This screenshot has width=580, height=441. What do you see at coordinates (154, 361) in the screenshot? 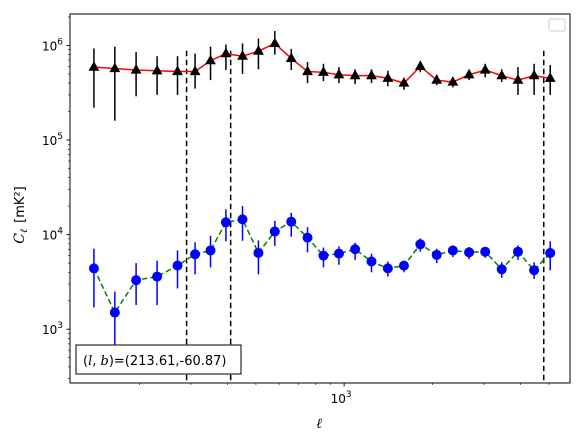
I see `annotation-text: (l, b)=(213.61,-60.87)` at bounding box center [154, 361].